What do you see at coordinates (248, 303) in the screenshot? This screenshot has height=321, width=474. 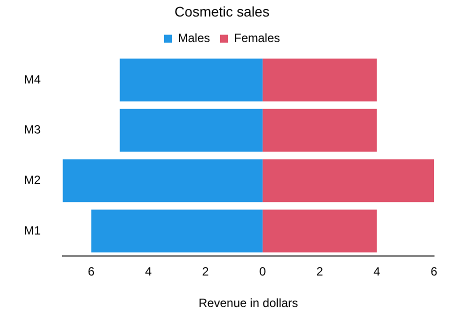 I see `x-axis-title: Revenue in dollars` at bounding box center [248, 303].